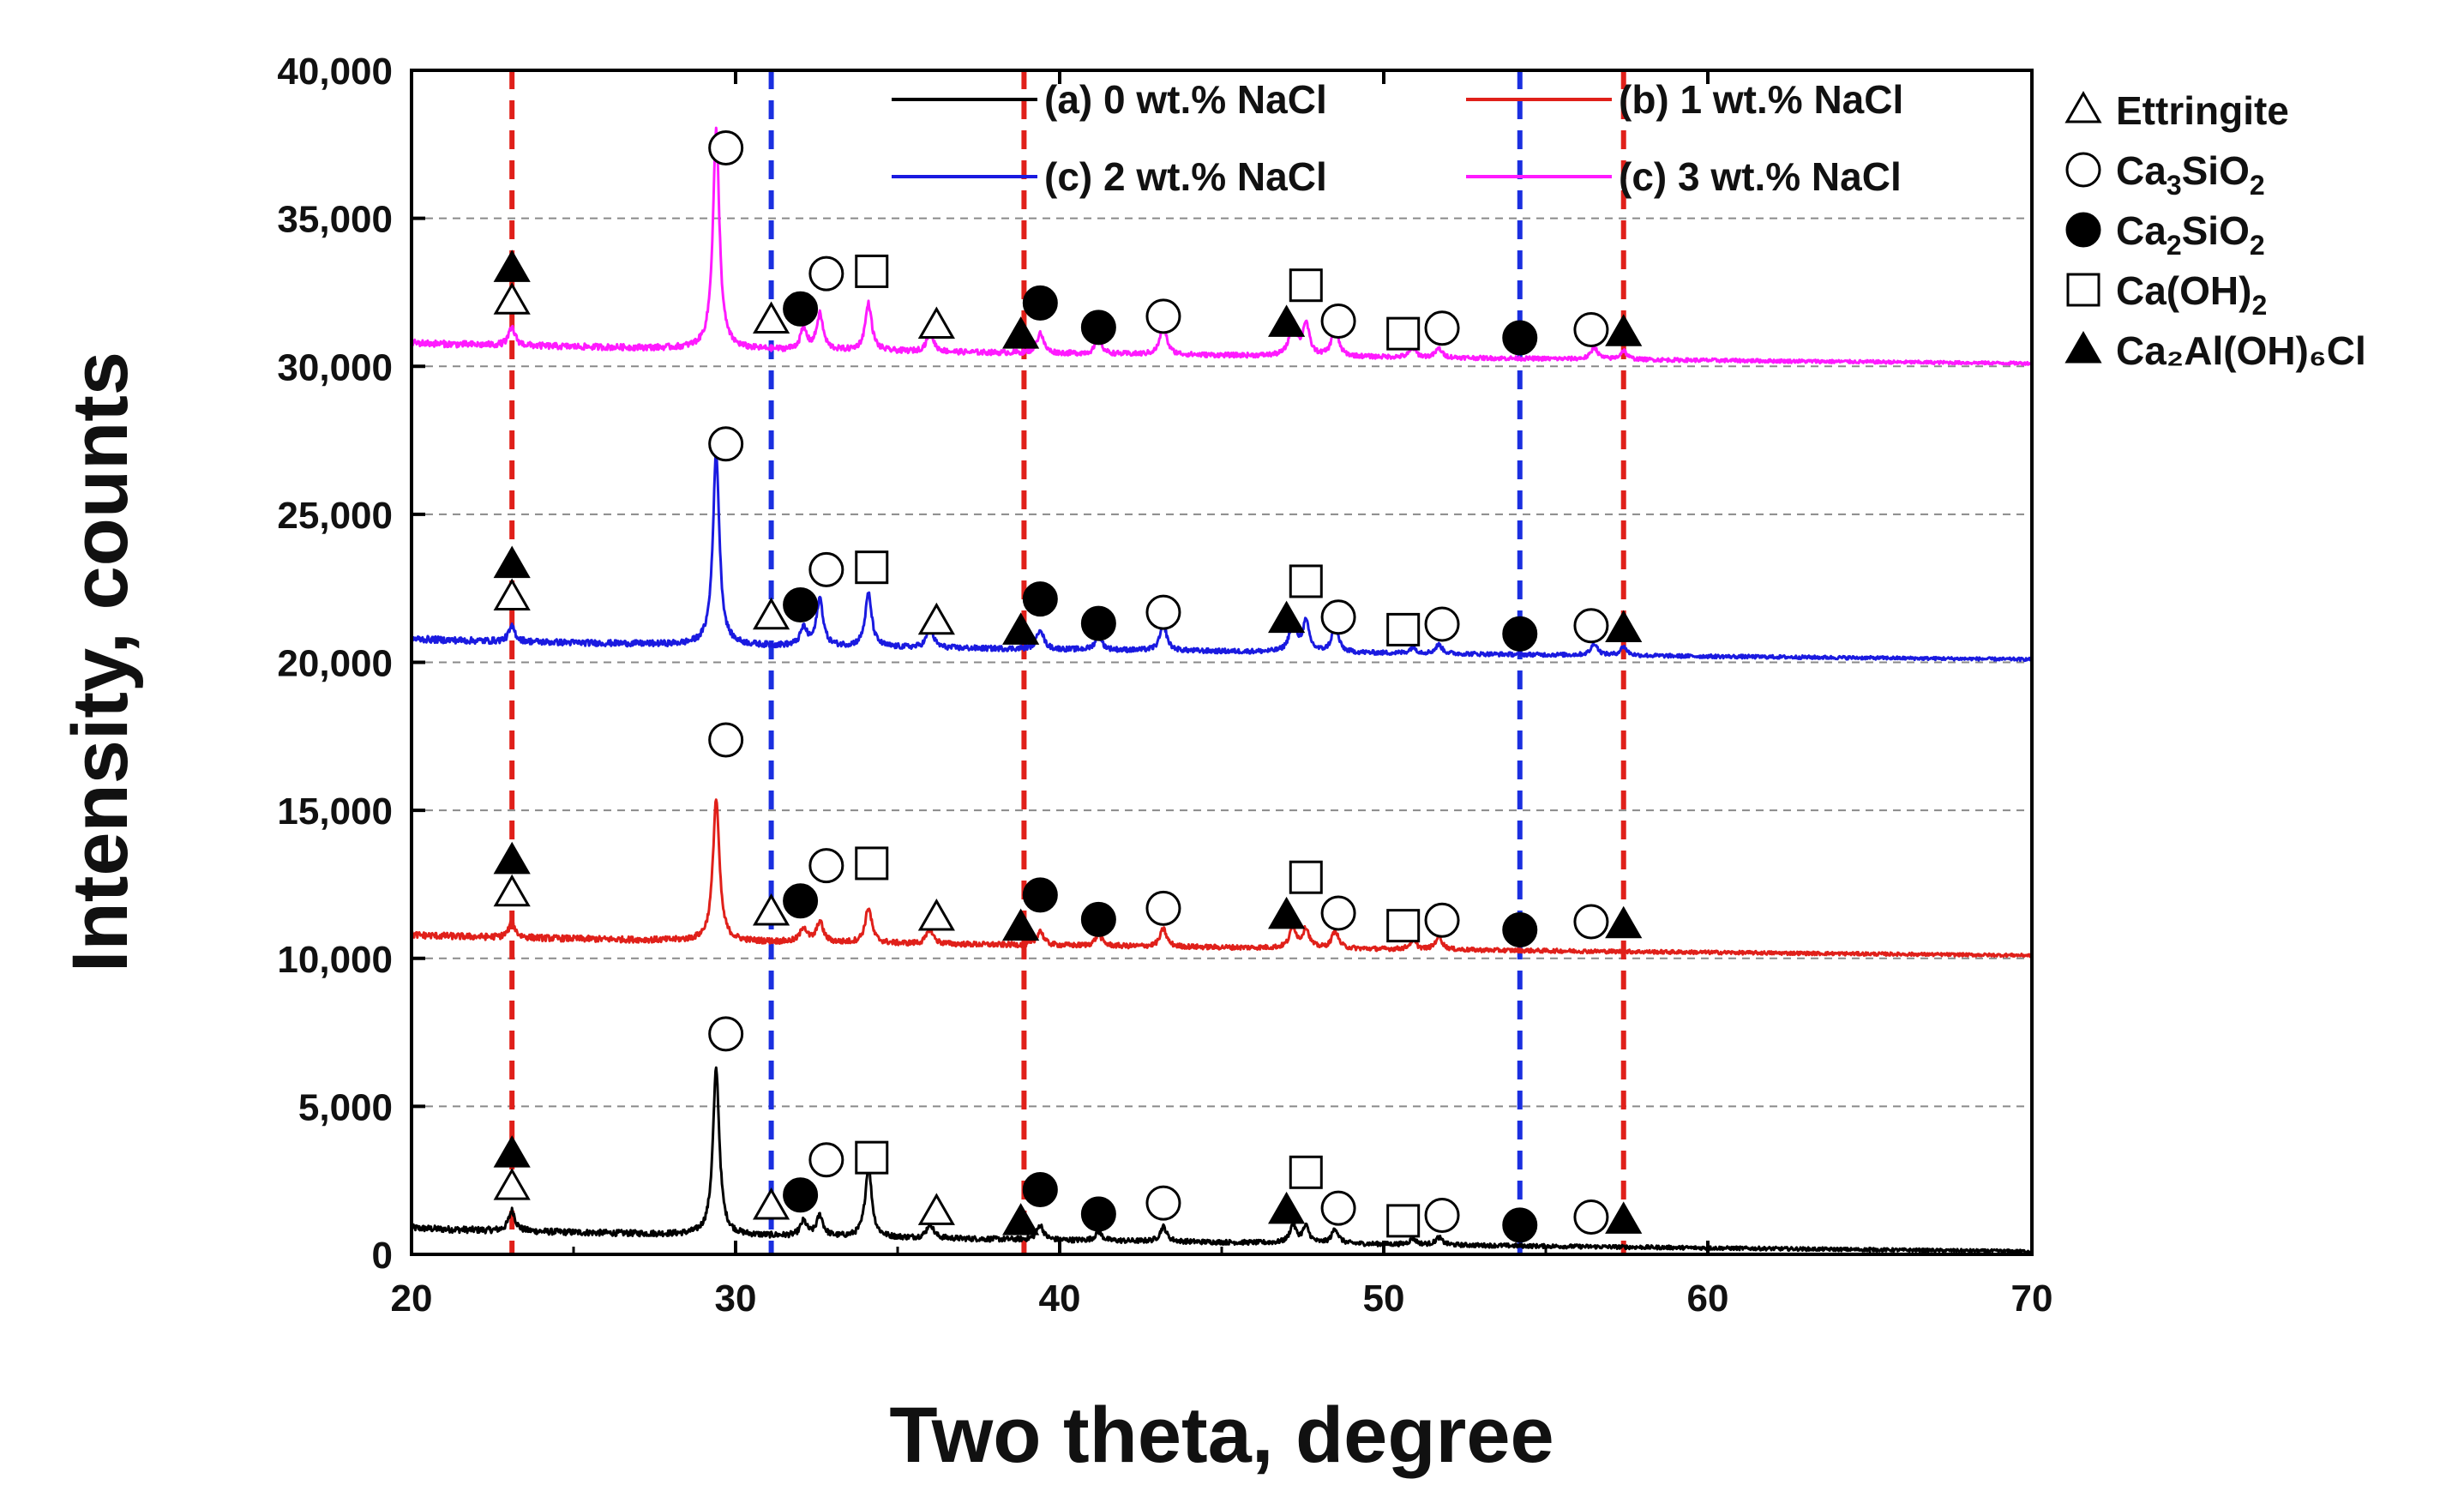 The image size is (2464, 1491). Describe the element at coordinates (1060, 1299) in the screenshot. I see `x-tick-label: 40` at that location.